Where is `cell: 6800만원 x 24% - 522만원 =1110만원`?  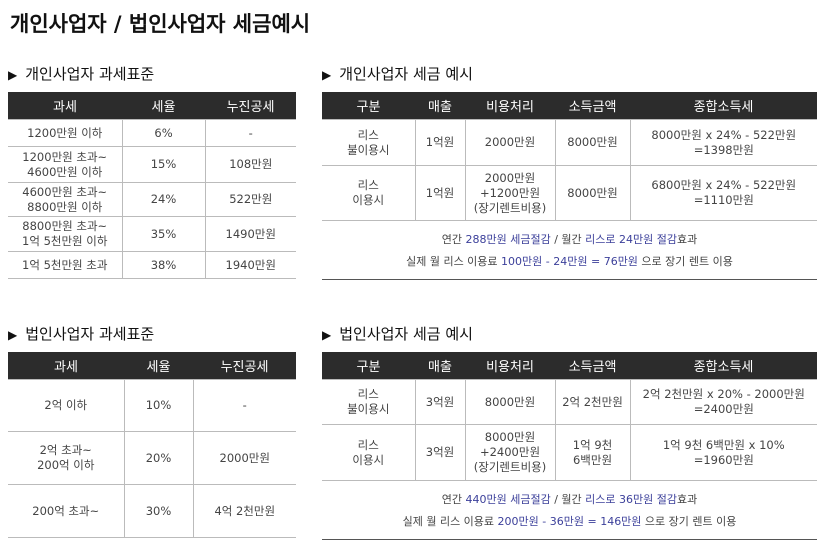 cell: 6800만원 x 24% - 522만원 =1110만원 is located at coordinates (723, 193).